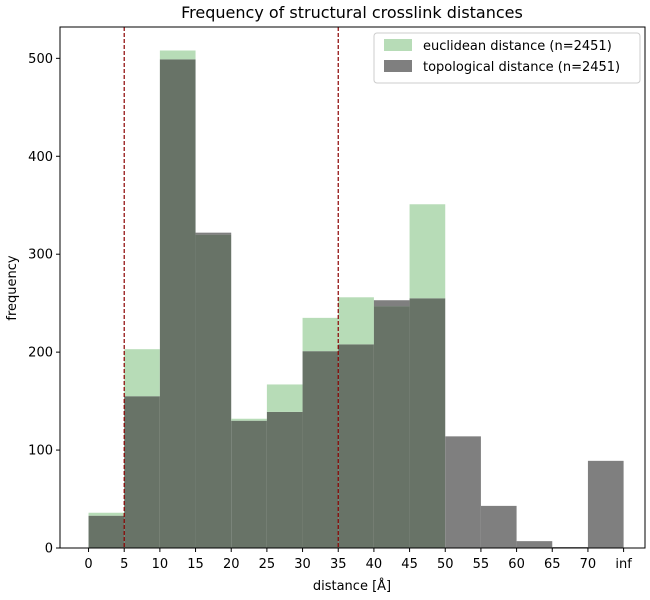 The height and width of the screenshot is (600, 650). What do you see at coordinates (88, 564) in the screenshot?
I see `x-tick-label: 0` at bounding box center [88, 564].